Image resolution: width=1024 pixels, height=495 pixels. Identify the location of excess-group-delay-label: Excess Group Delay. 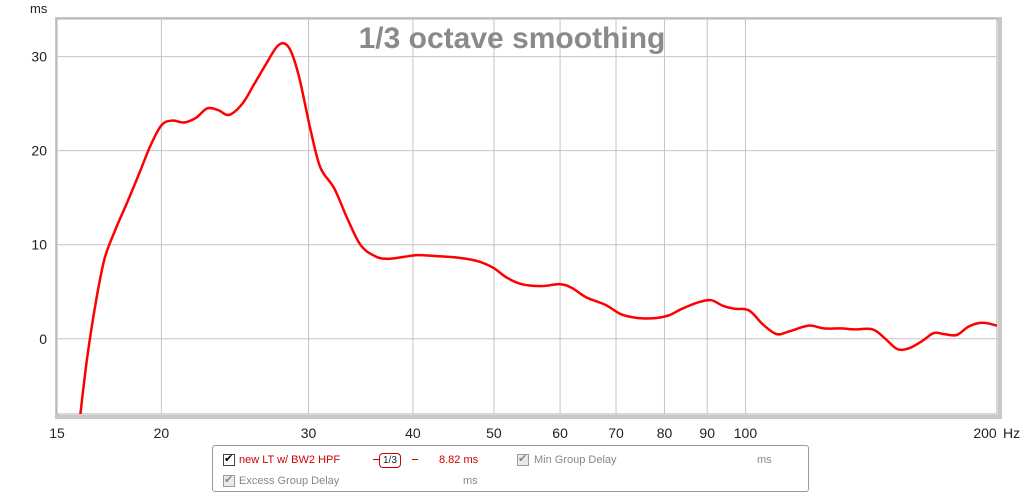
(289, 481).